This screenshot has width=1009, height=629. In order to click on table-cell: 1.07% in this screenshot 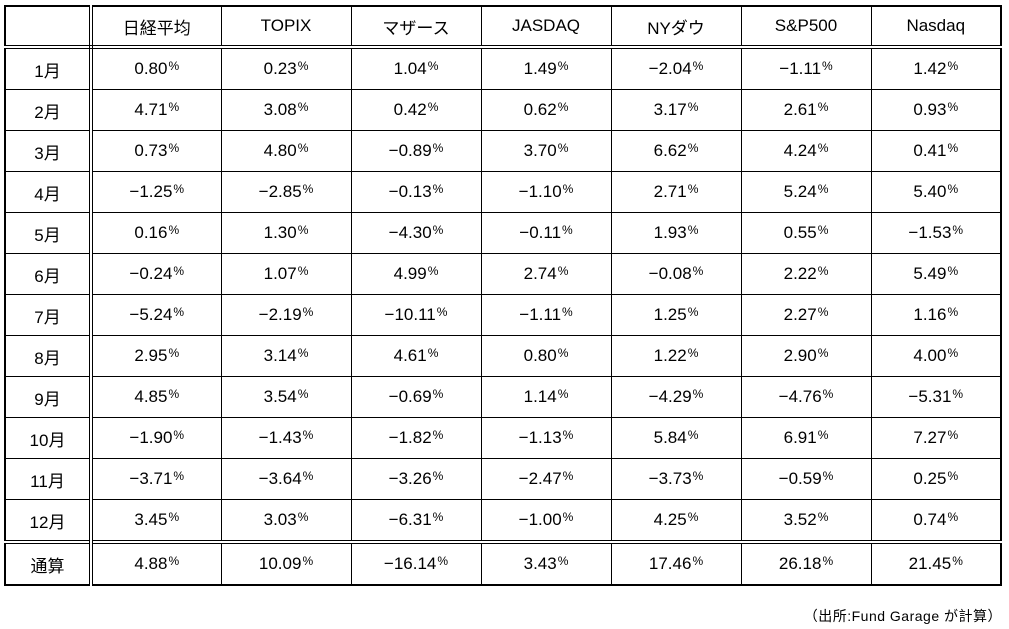, I will do `click(286, 274)`.